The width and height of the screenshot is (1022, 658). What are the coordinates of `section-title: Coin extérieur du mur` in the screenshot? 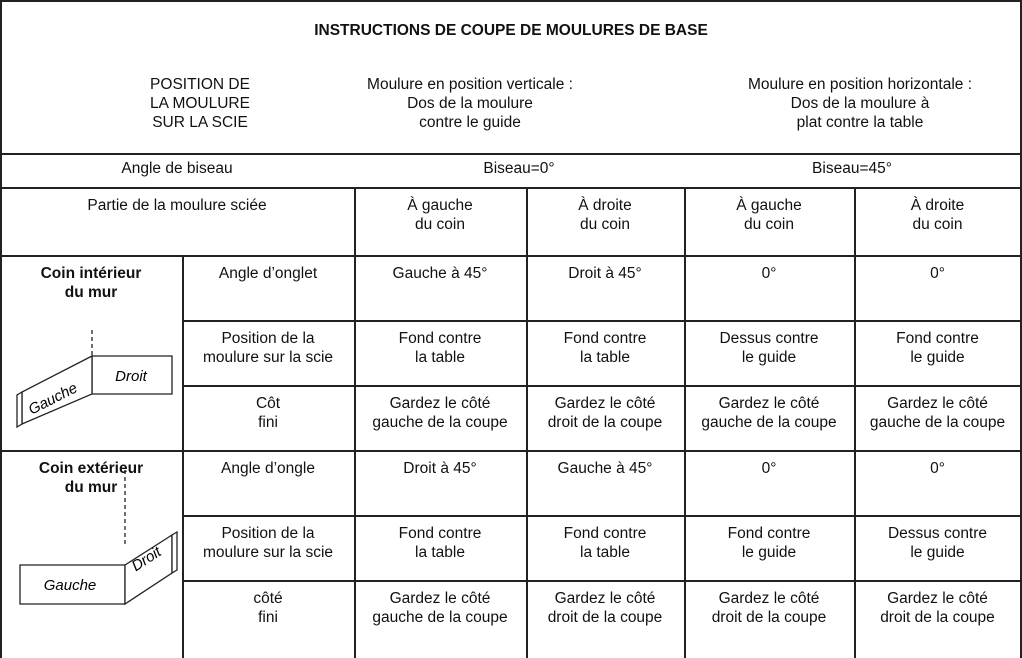 It's located at (91, 478).